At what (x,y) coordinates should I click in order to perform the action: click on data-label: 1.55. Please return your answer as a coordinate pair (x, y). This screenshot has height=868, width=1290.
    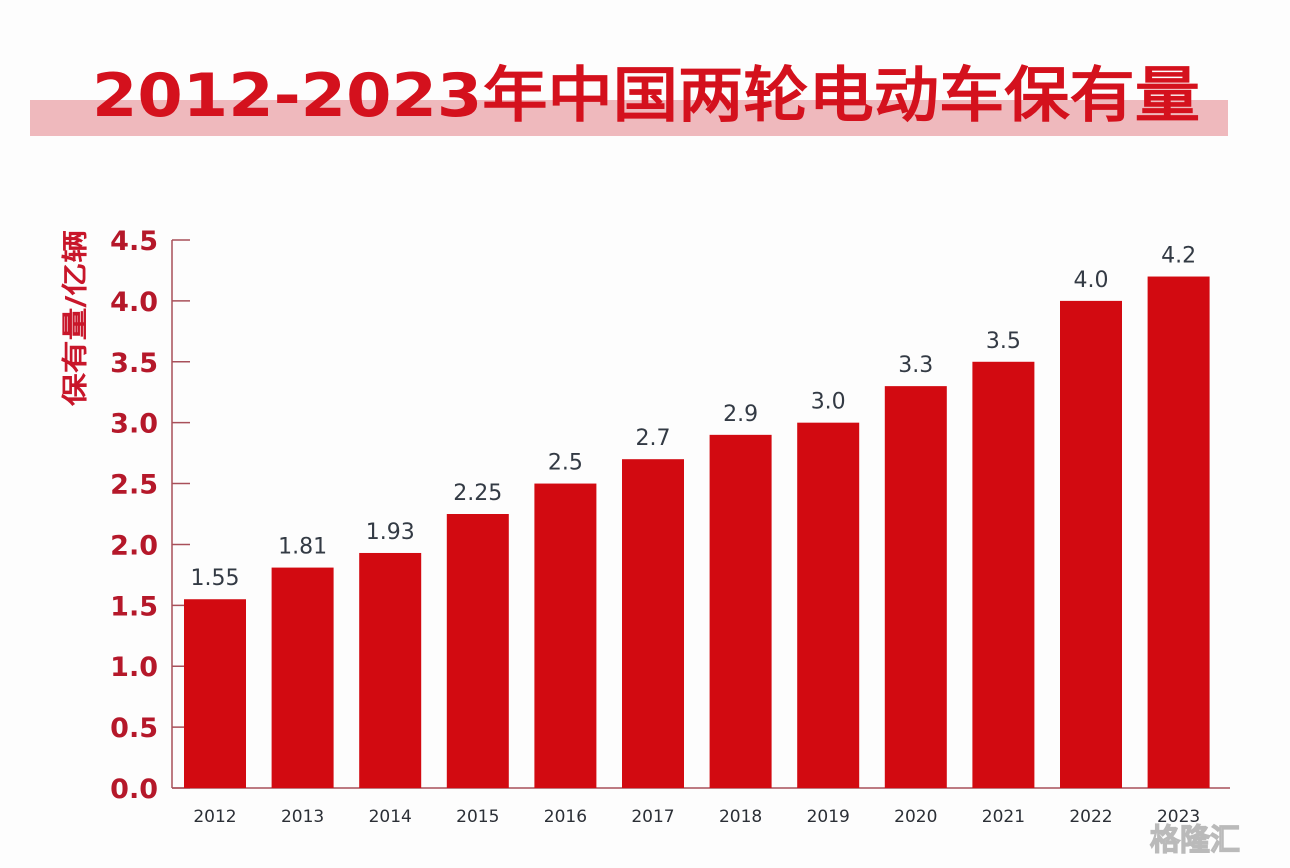
    Looking at the image, I should click on (215, 578).